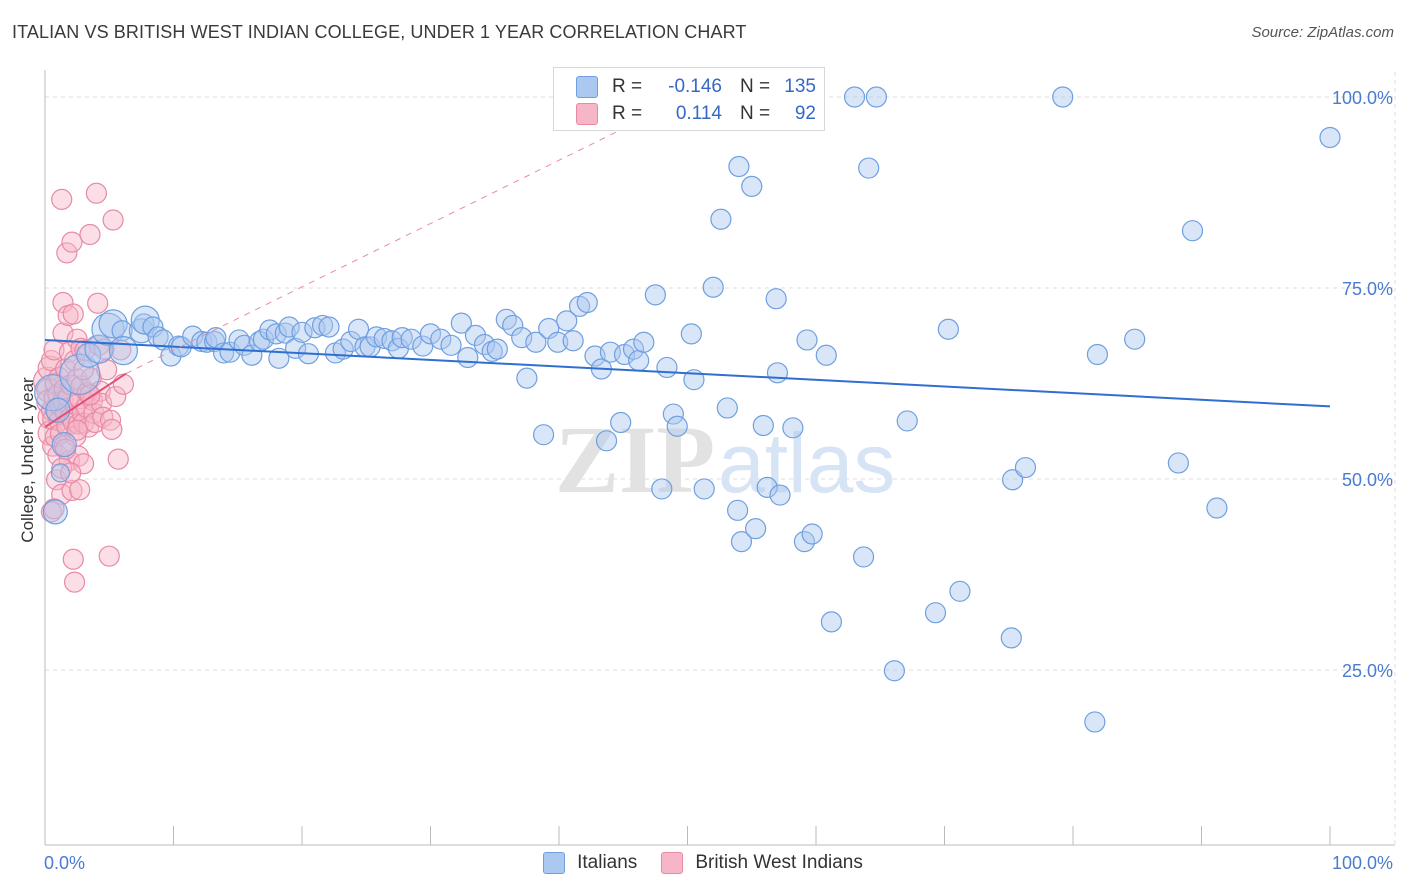 Image resolution: width=1406 pixels, height=892 pixels. Describe the element at coordinates (1362, 863) in the screenshot. I see `x-tick-label-max: 100.0%` at that location.